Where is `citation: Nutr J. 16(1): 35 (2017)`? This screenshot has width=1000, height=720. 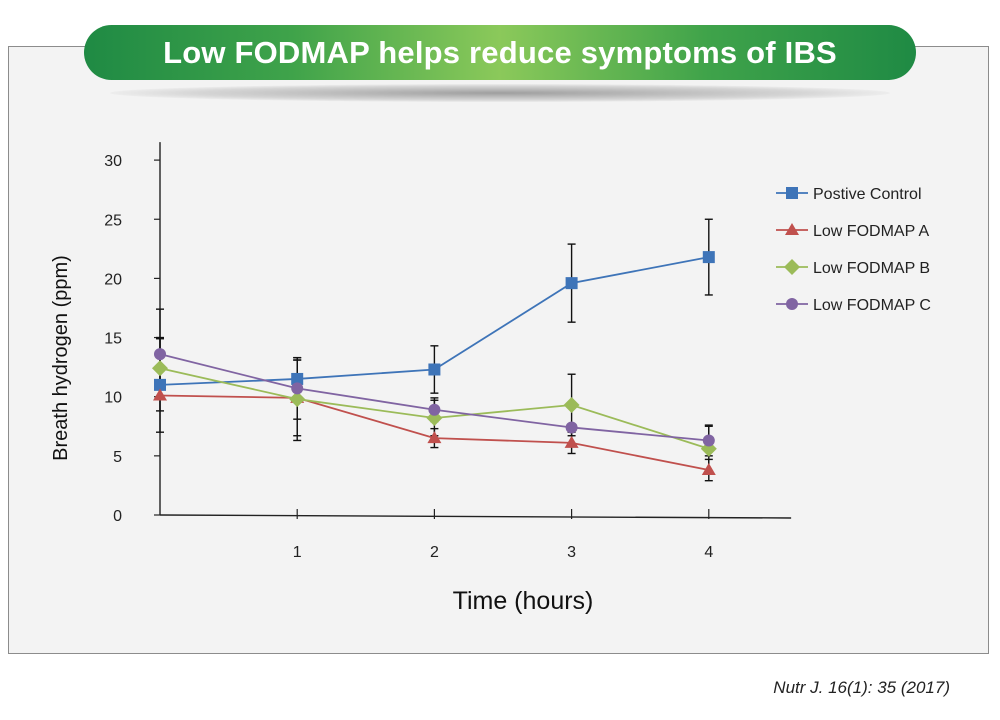 citation: Nutr J. 16(1): 35 (2017) is located at coordinates (861, 687).